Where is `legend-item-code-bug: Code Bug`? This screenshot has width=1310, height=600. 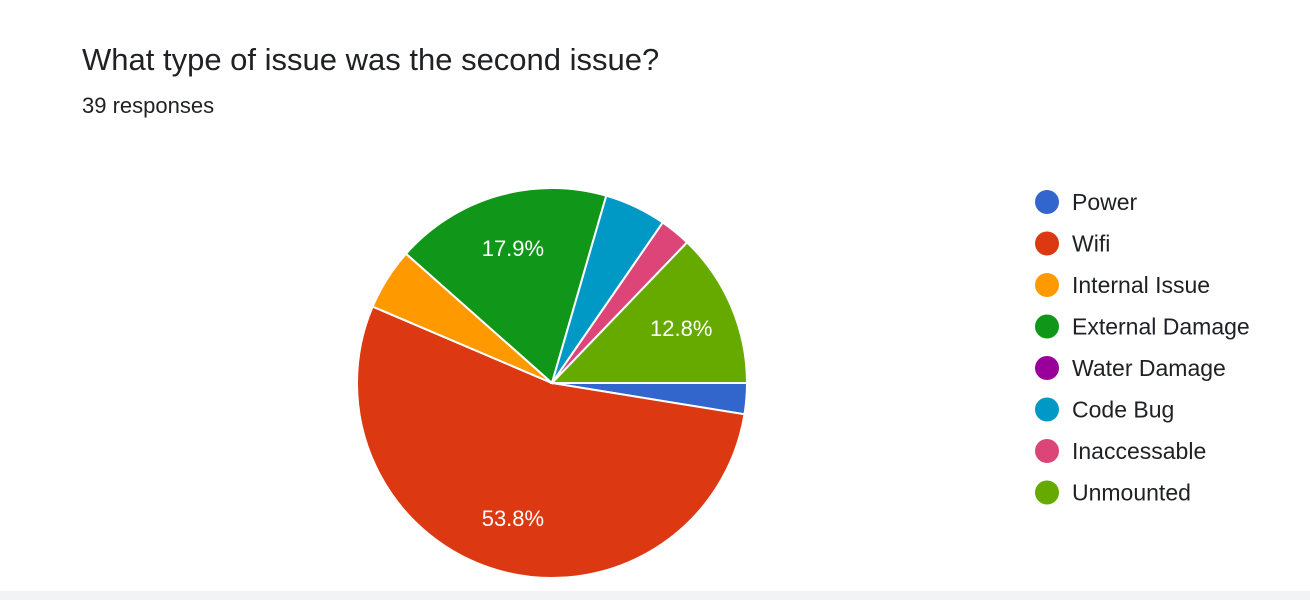 legend-item-code-bug: Code Bug is located at coordinates (1104, 410).